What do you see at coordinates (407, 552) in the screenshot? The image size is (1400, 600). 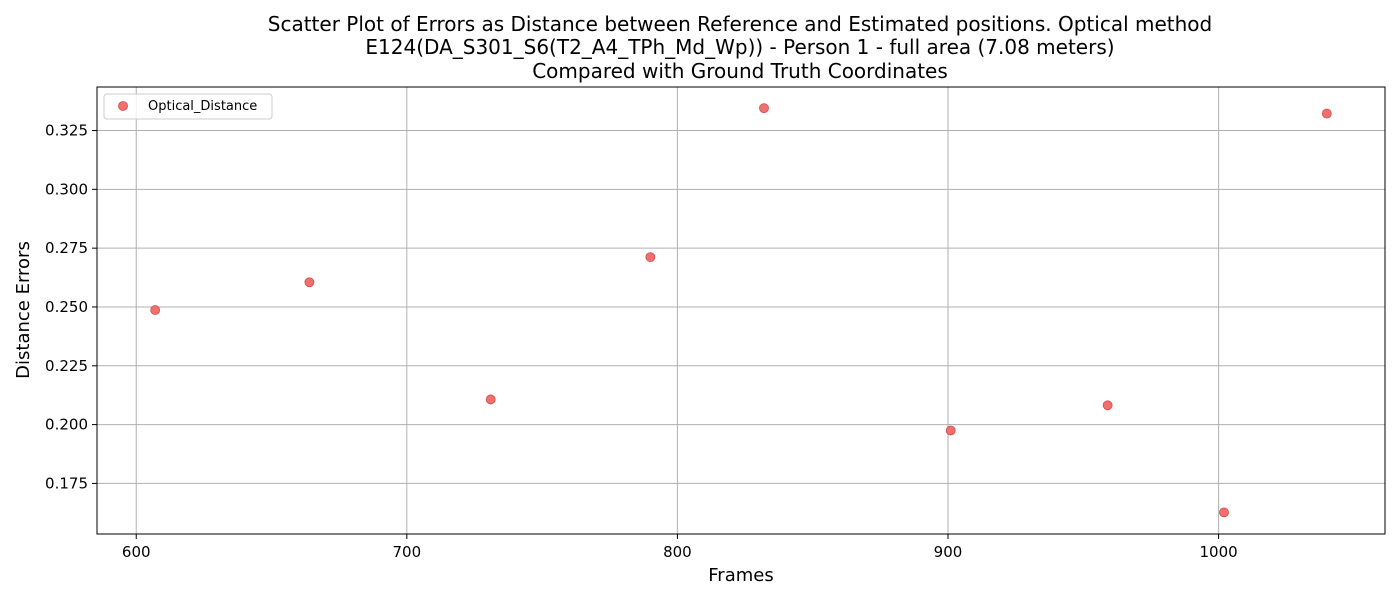 I see `x-tick-label: 700` at bounding box center [407, 552].